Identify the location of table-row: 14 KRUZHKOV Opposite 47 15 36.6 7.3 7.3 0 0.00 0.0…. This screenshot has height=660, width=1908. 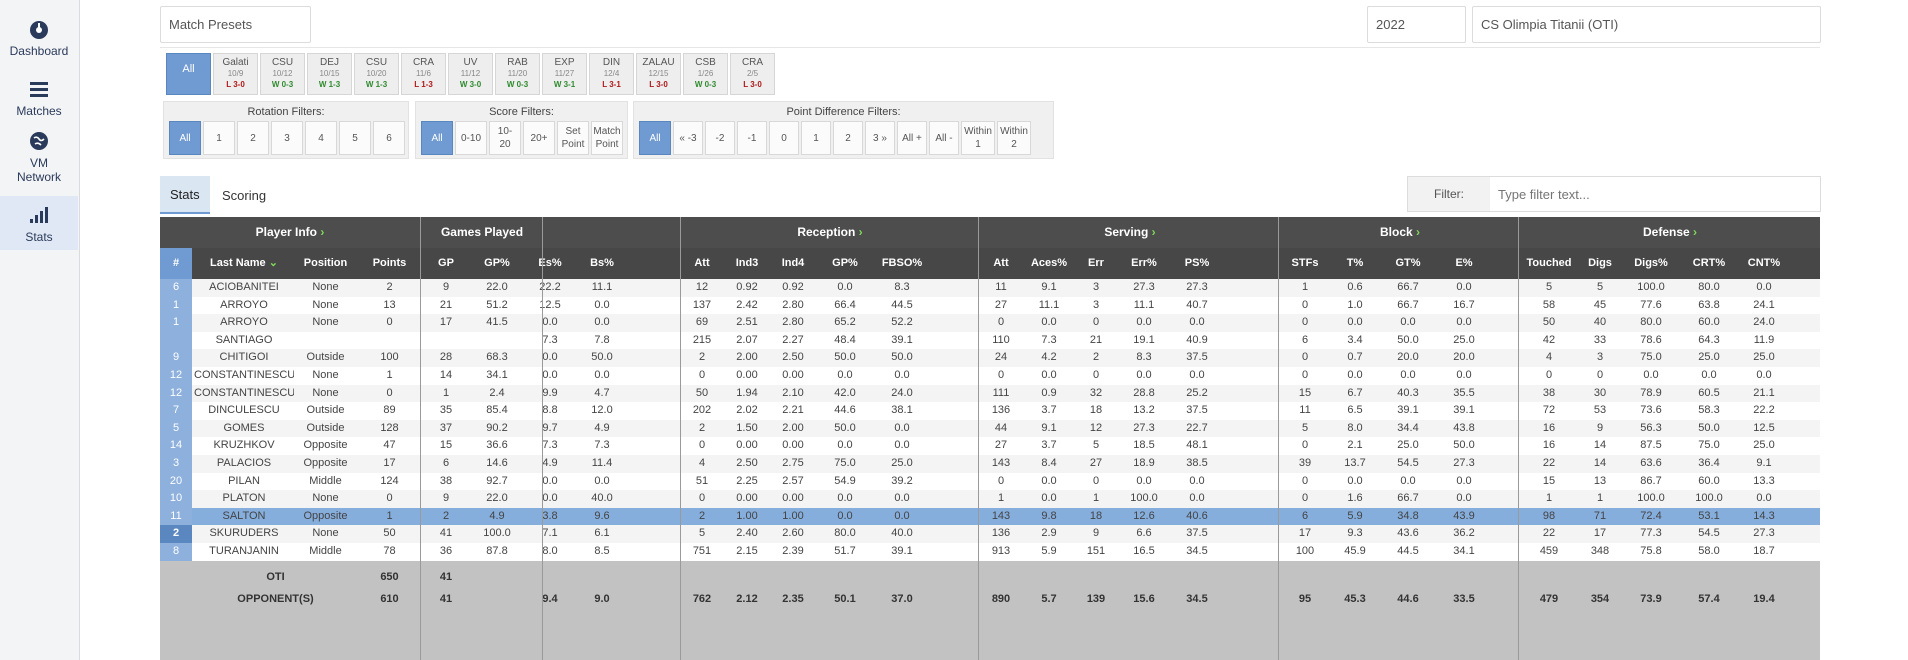
(990, 446).